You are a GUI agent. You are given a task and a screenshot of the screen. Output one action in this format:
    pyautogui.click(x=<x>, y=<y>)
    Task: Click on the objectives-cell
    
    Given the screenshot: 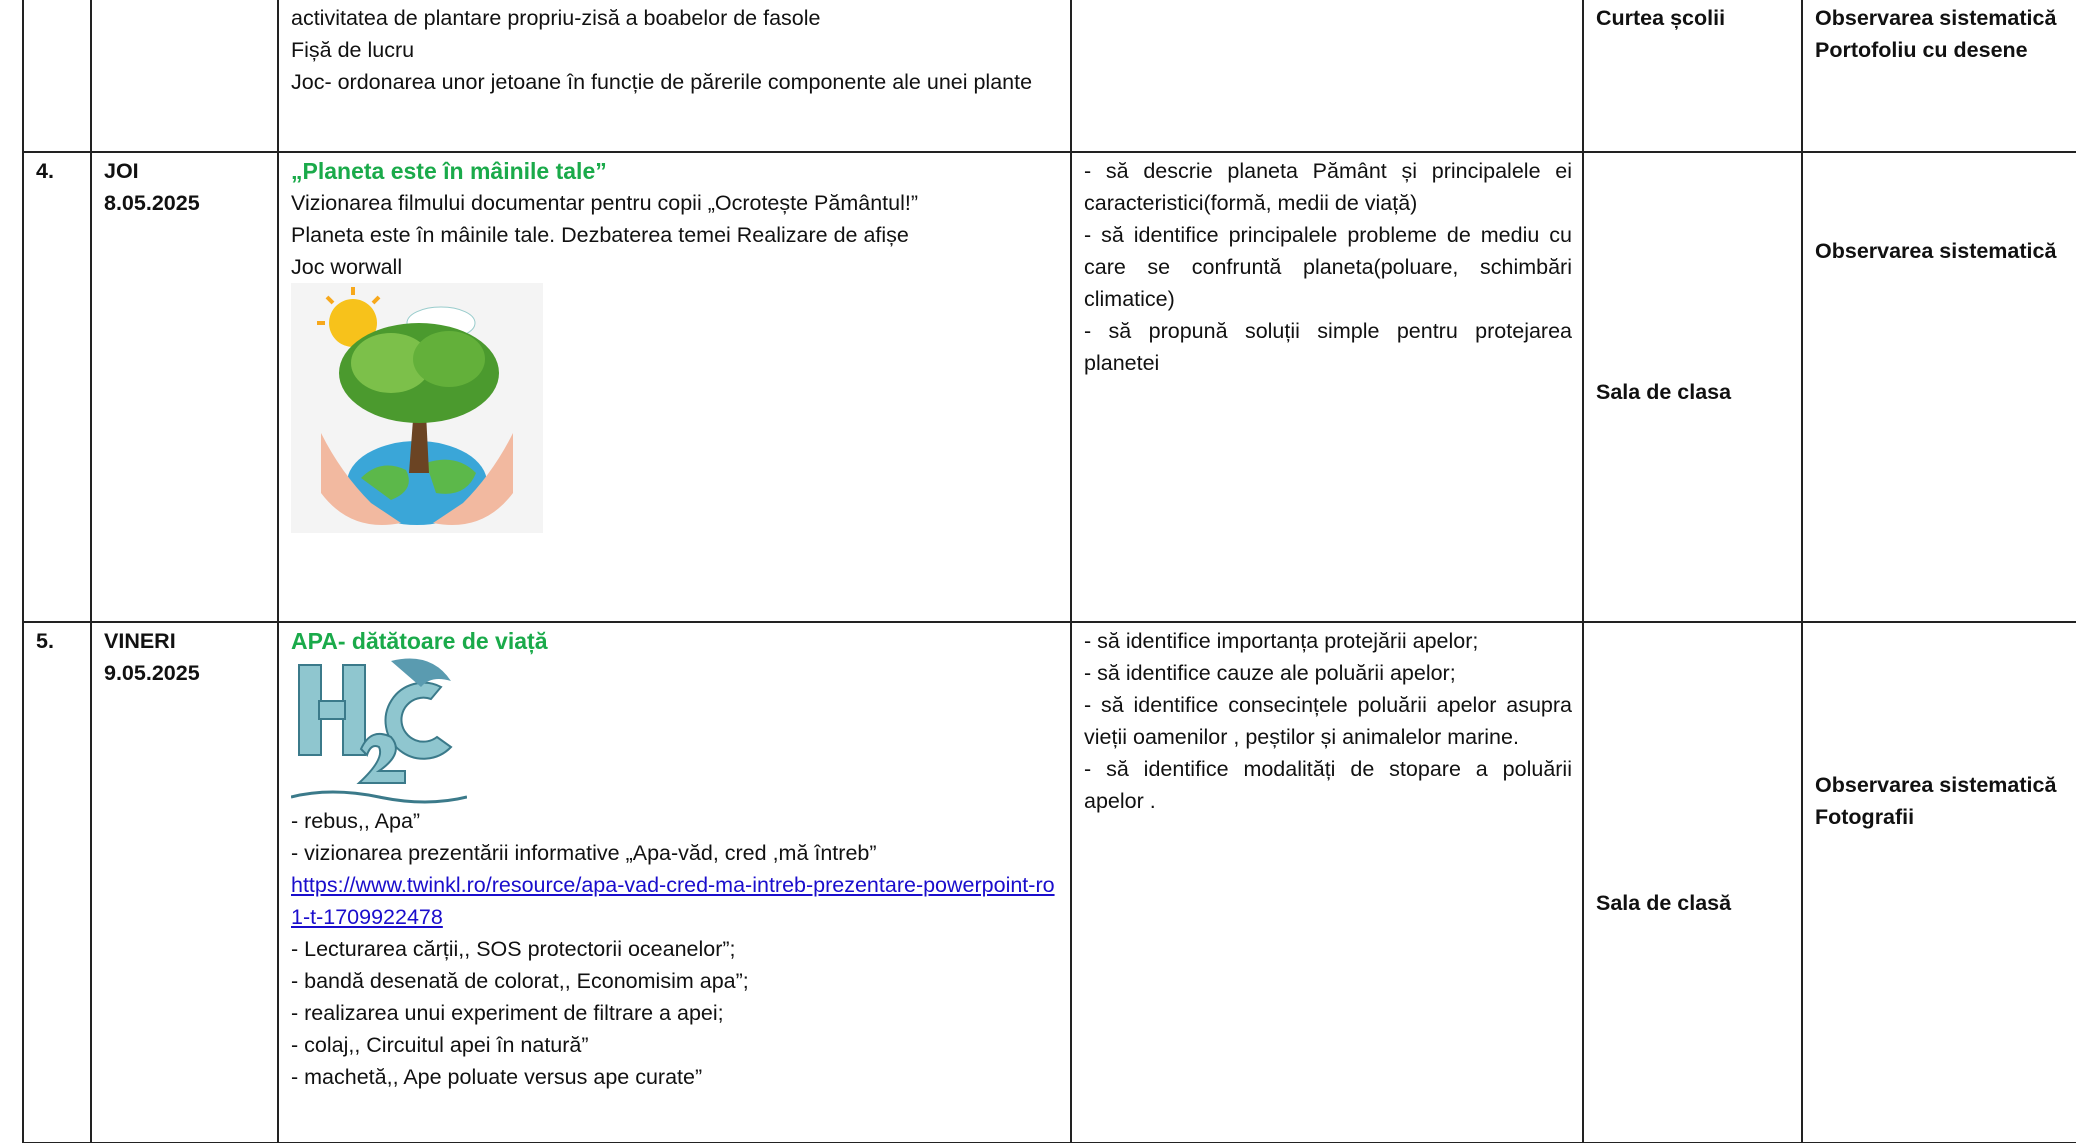 What is the action you would take?
    pyautogui.click(x=1327, y=76)
    